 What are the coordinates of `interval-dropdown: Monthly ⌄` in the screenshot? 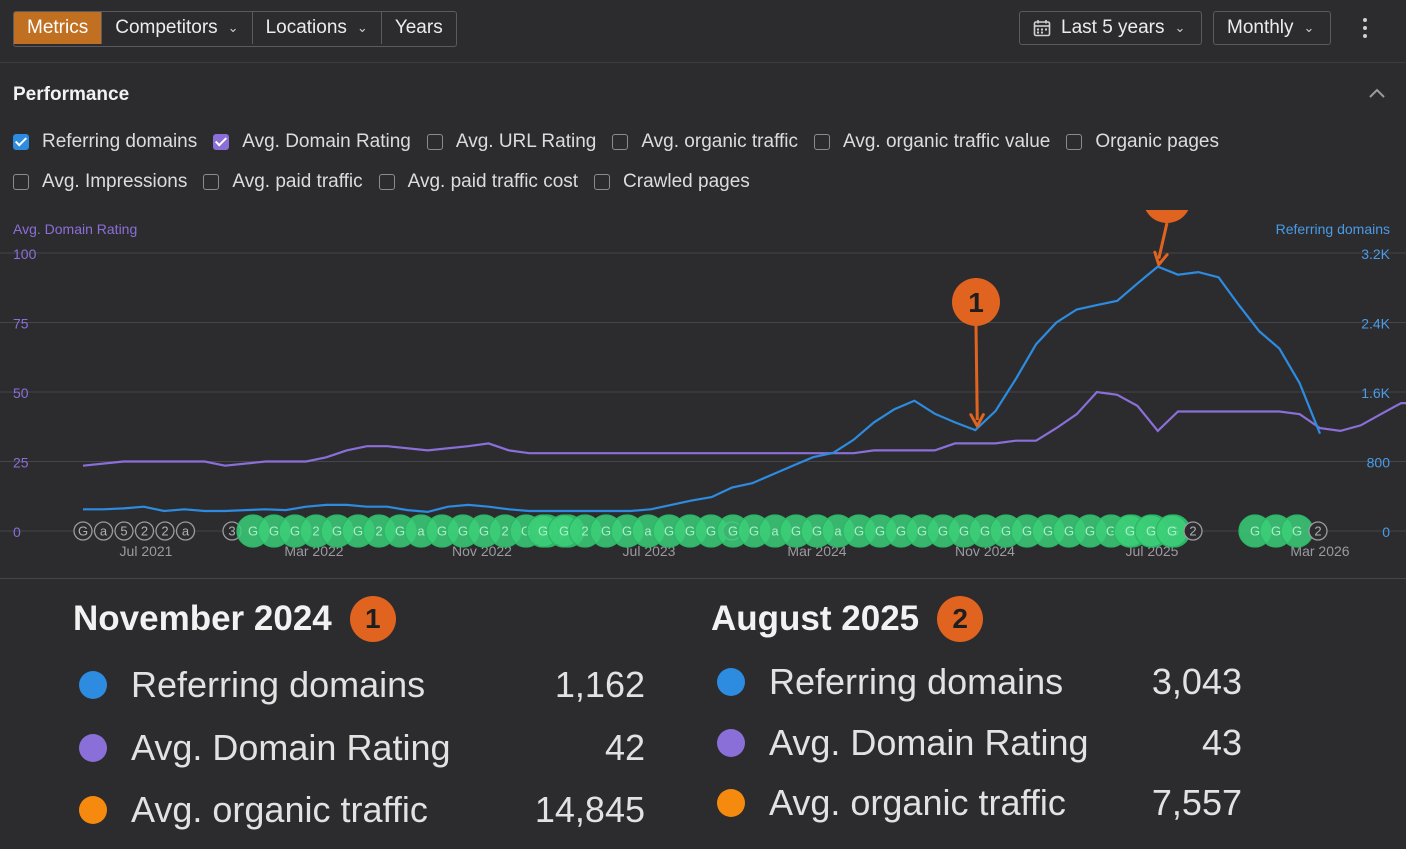 It's located at (1272, 28).